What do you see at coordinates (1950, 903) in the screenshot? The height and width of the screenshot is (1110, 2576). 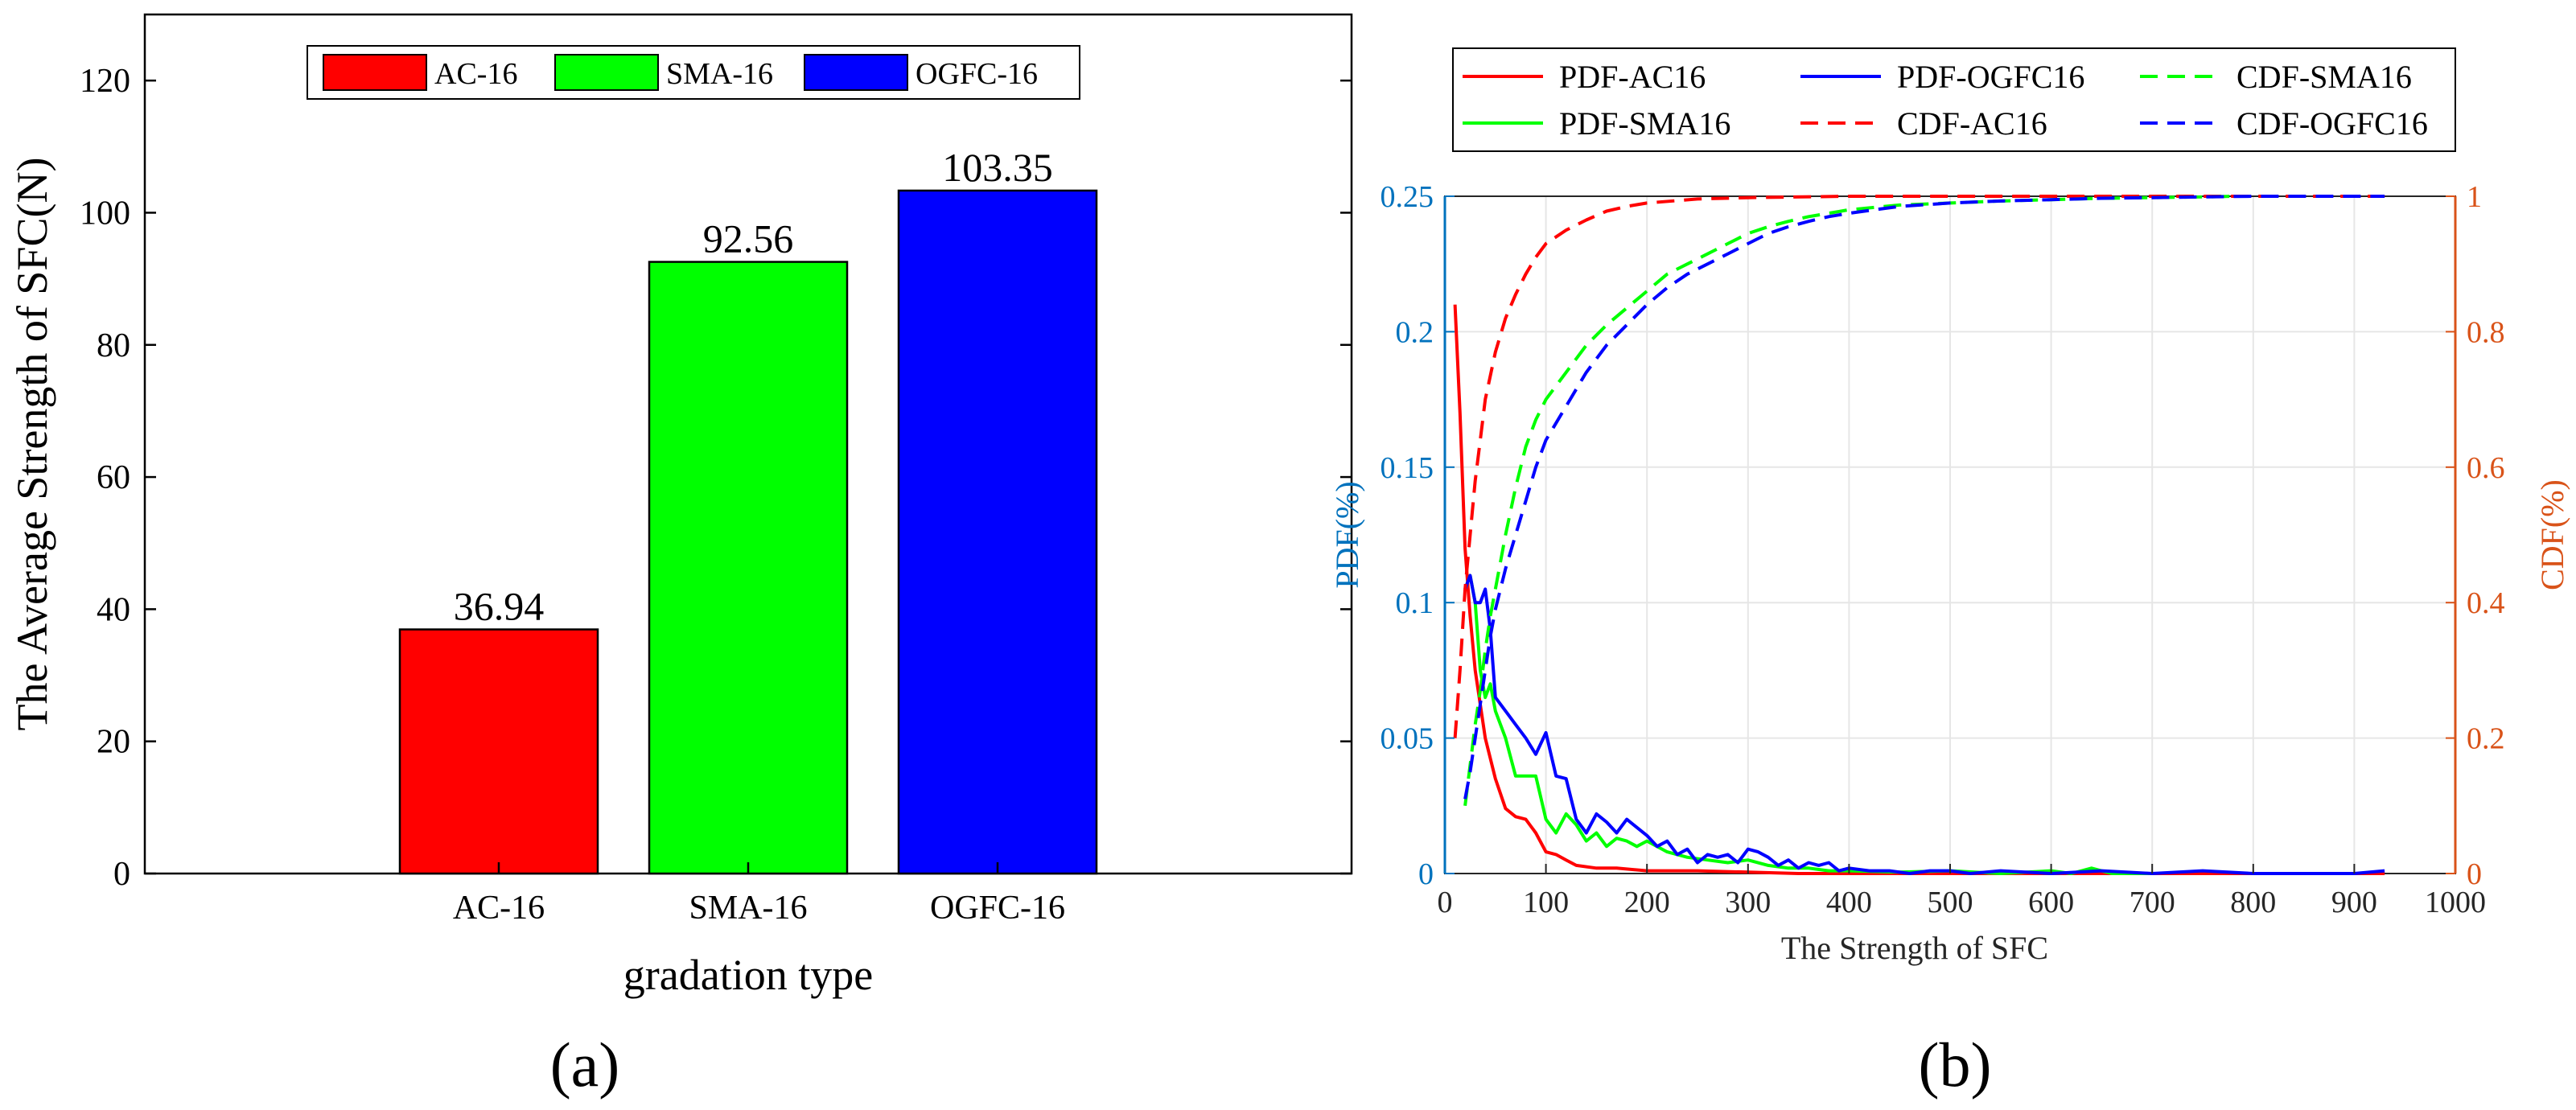 I see `line-x-tick-label: 500` at bounding box center [1950, 903].